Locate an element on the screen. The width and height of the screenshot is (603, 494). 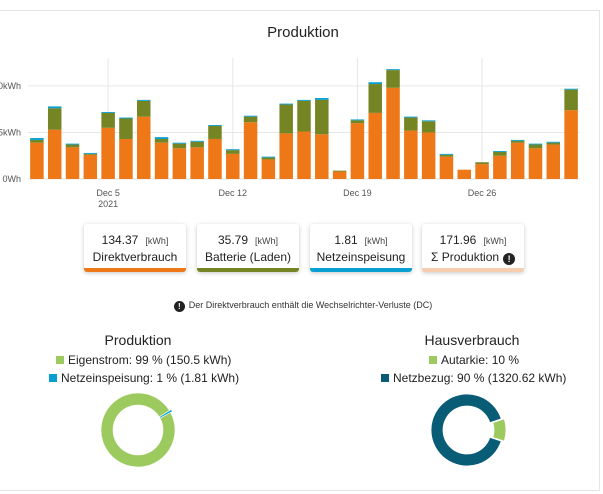
stat-direktverbrauch: 134.37 [kWh] Direktverbrauch is located at coordinates (135, 248).